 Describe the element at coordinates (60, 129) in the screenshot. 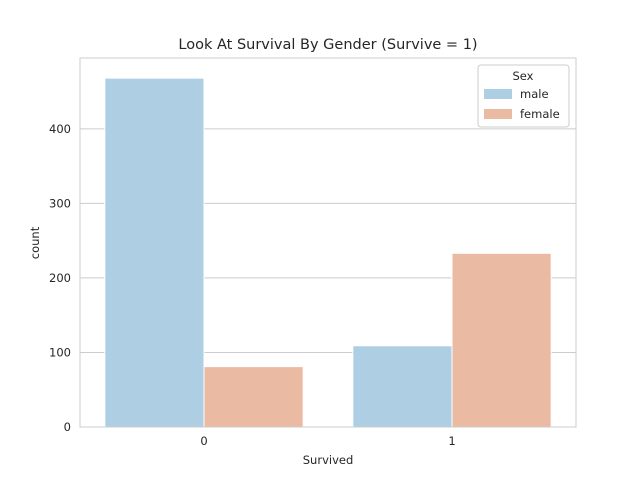

I see `y-tick-label-400: 400` at that location.